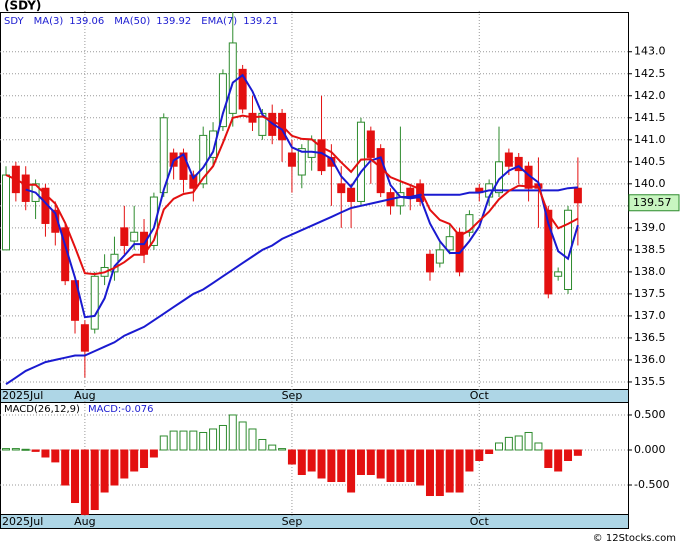  Describe the element at coordinates (86, 21) in the screenshot. I see `legend-value: 139.06` at that location.